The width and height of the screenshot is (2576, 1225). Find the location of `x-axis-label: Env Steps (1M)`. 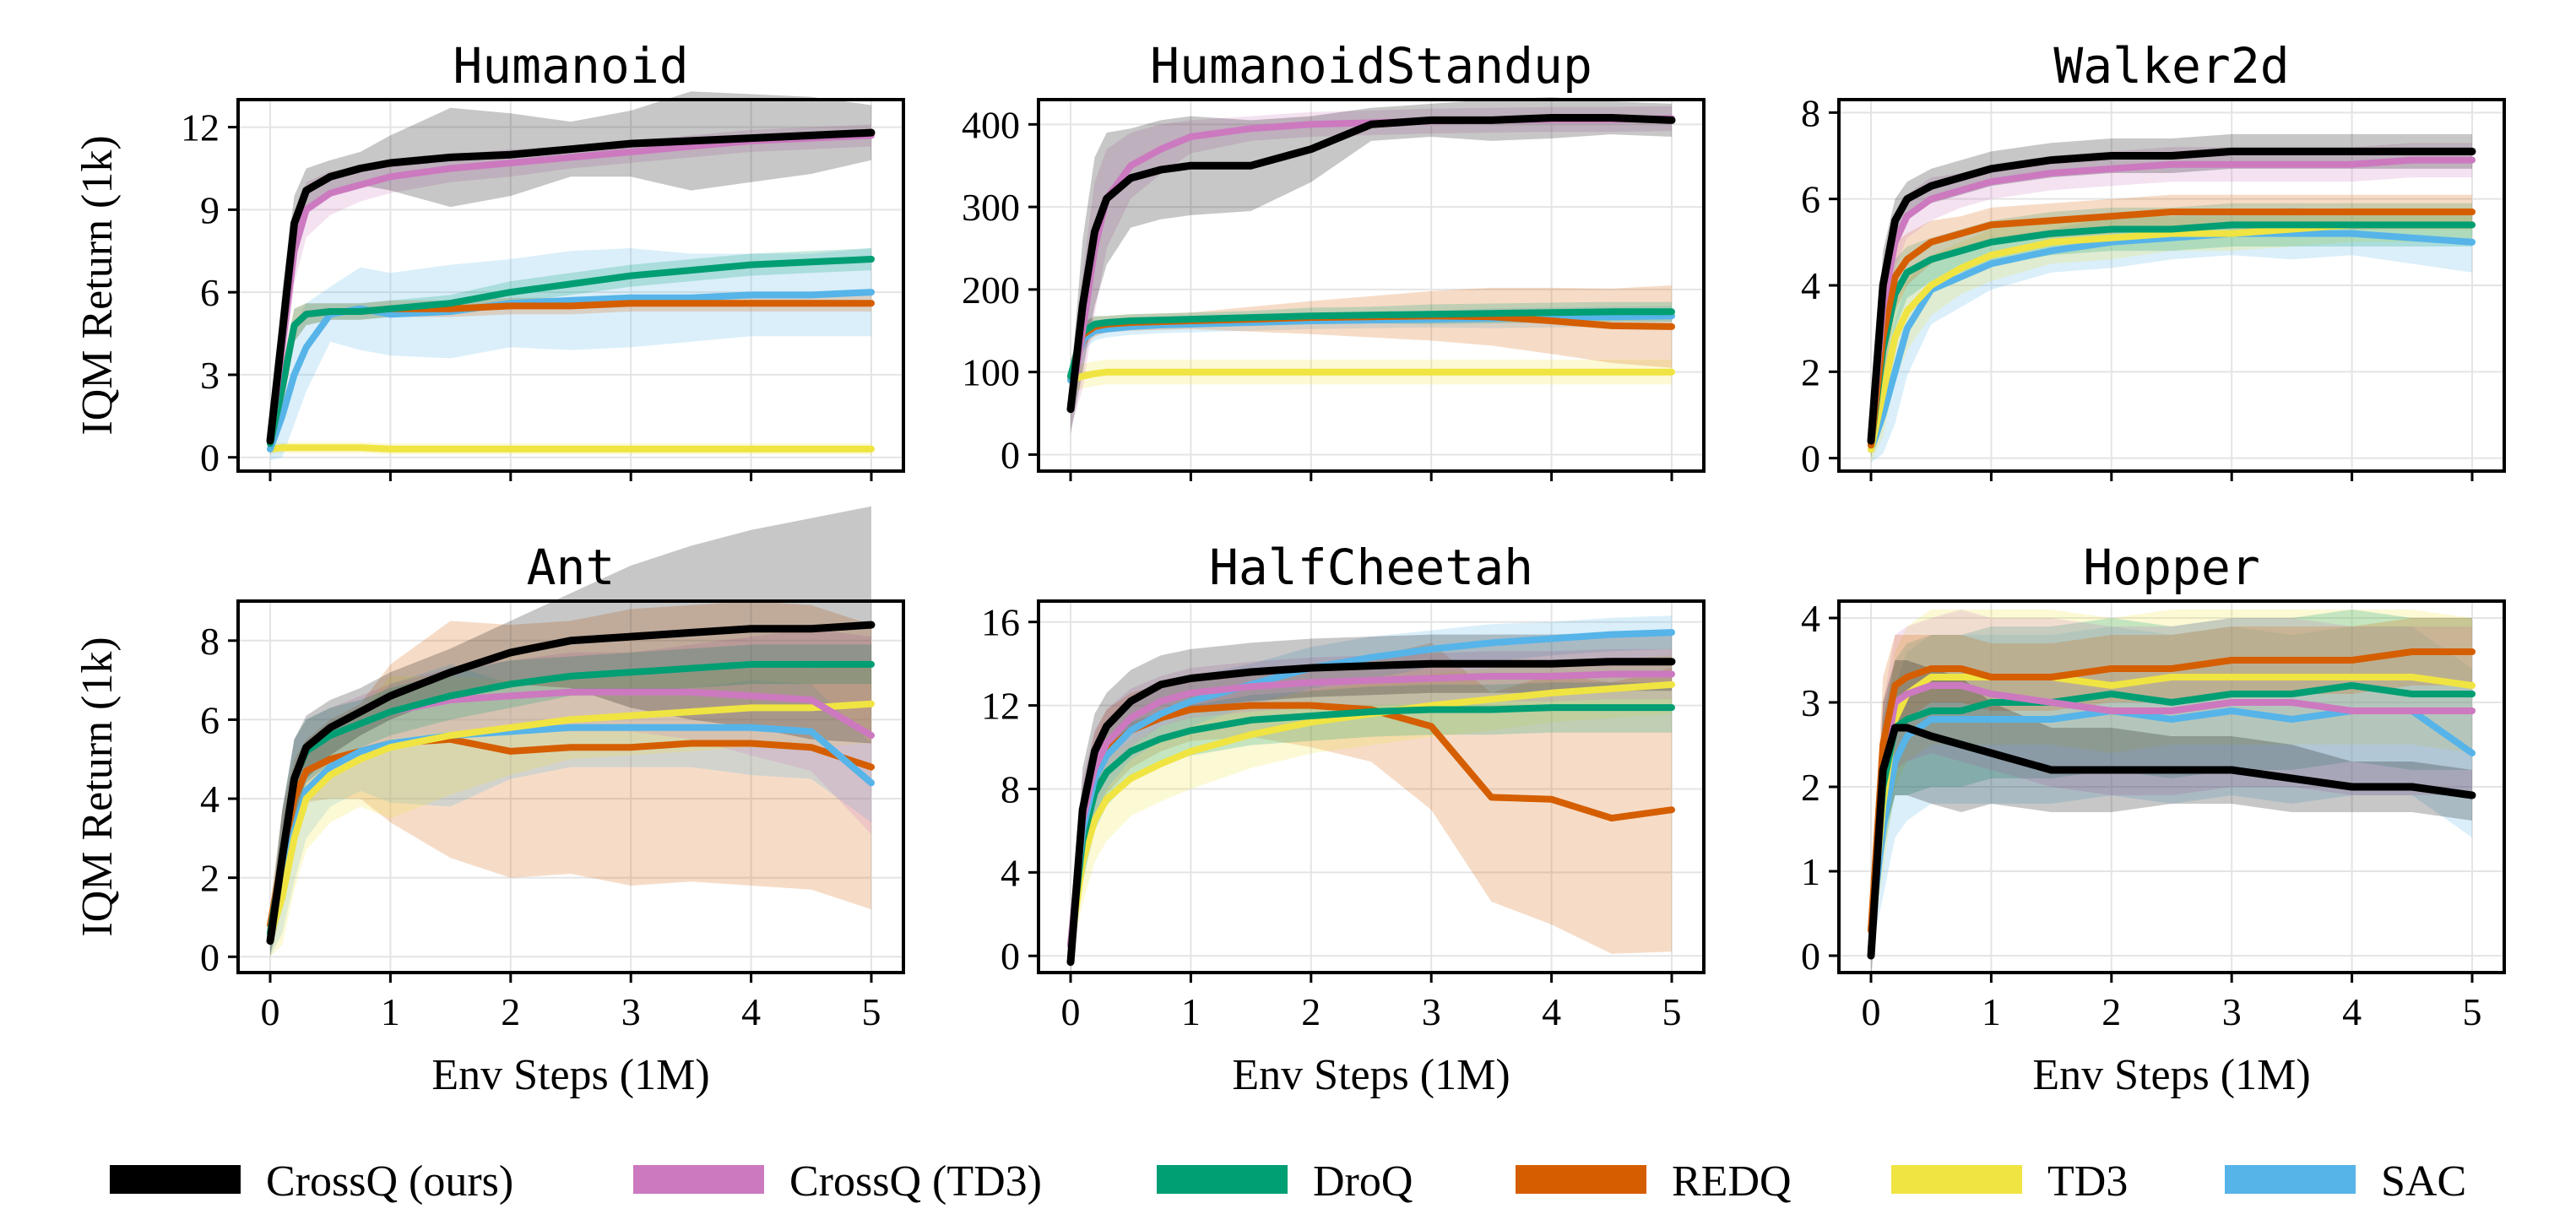

x-axis-label: Env Steps (1M) is located at coordinates (2171, 1075).